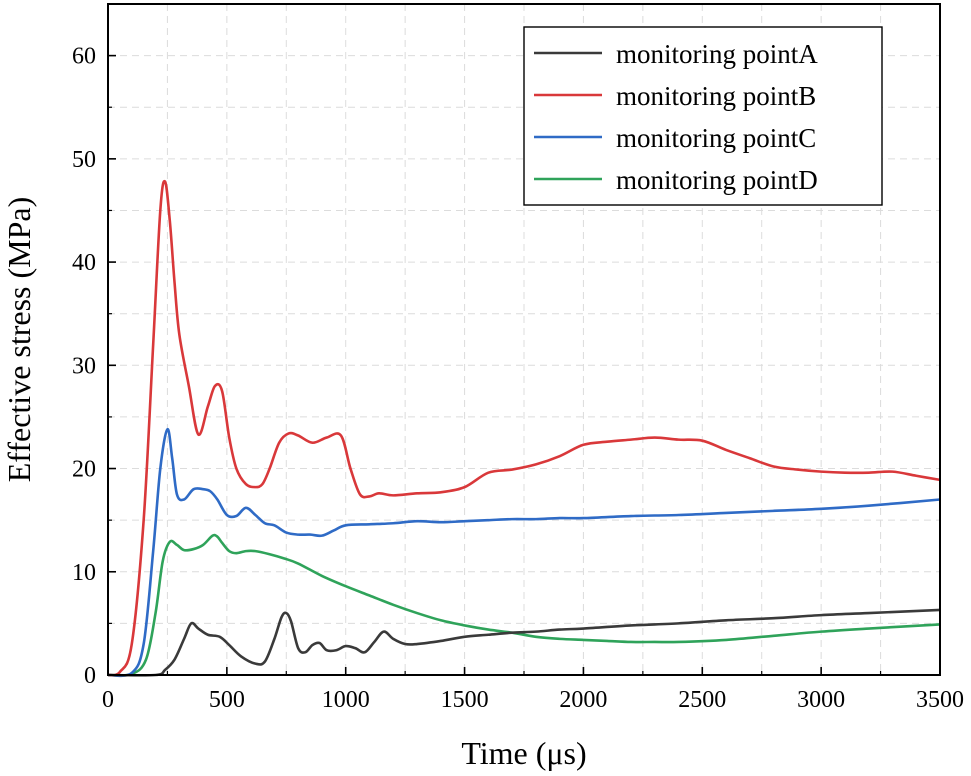 This screenshot has height=776, width=971. I want to click on x-tick-label: 3000, so click(821, 700).